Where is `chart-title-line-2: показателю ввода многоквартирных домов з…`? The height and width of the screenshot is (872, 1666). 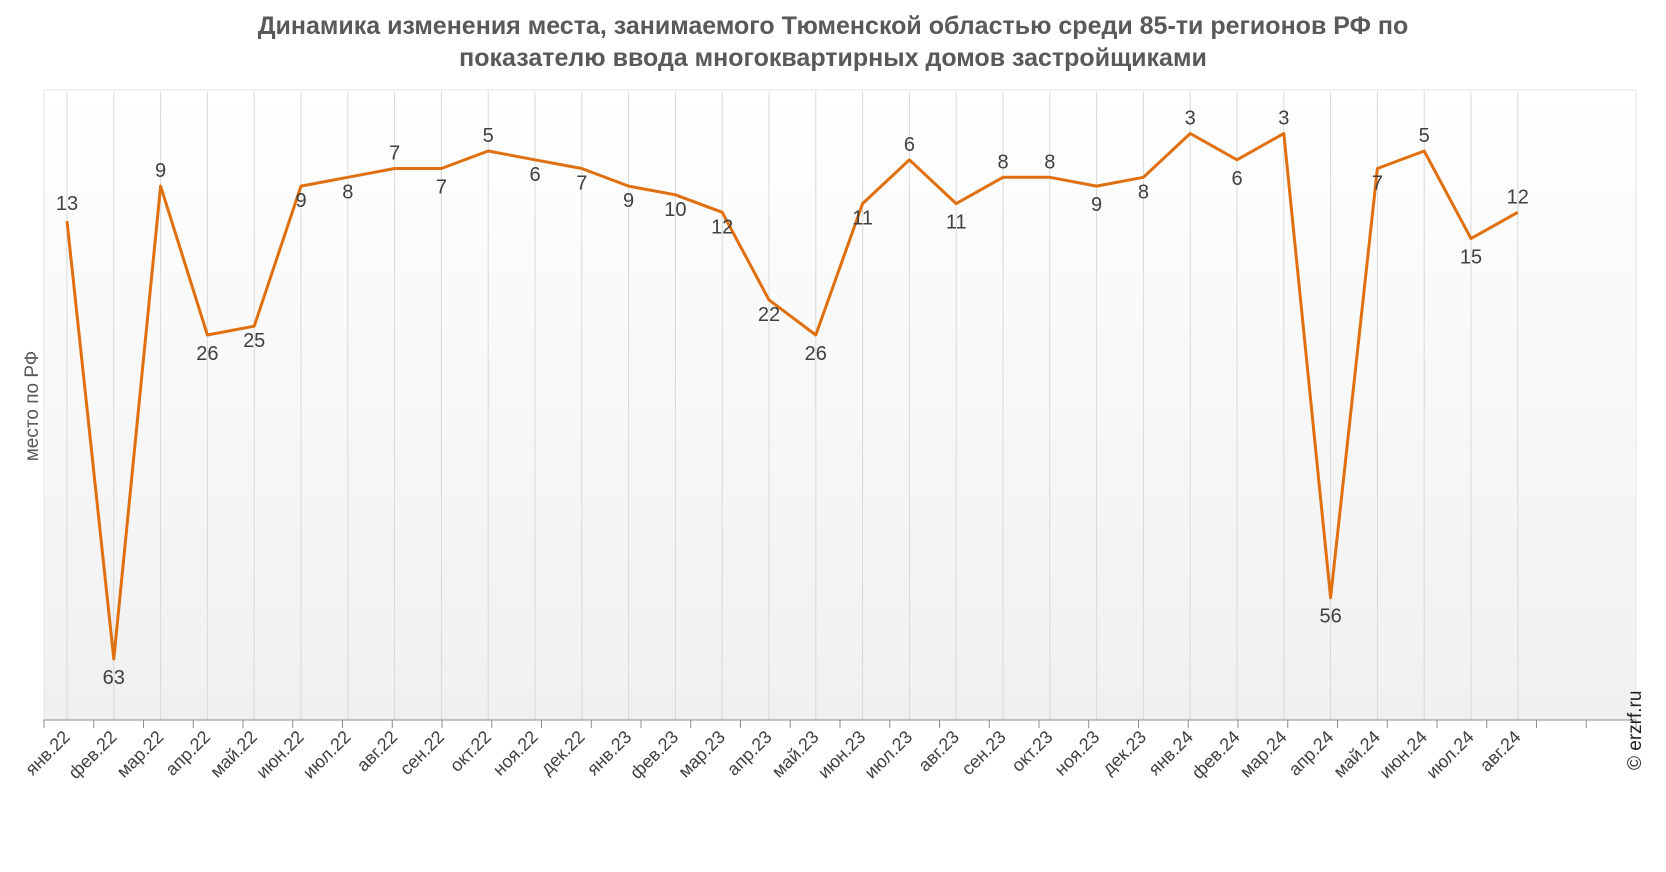 chart-title-line-2: показателю ввода многоквартирных домов з… is located at coordinates (833, 58).